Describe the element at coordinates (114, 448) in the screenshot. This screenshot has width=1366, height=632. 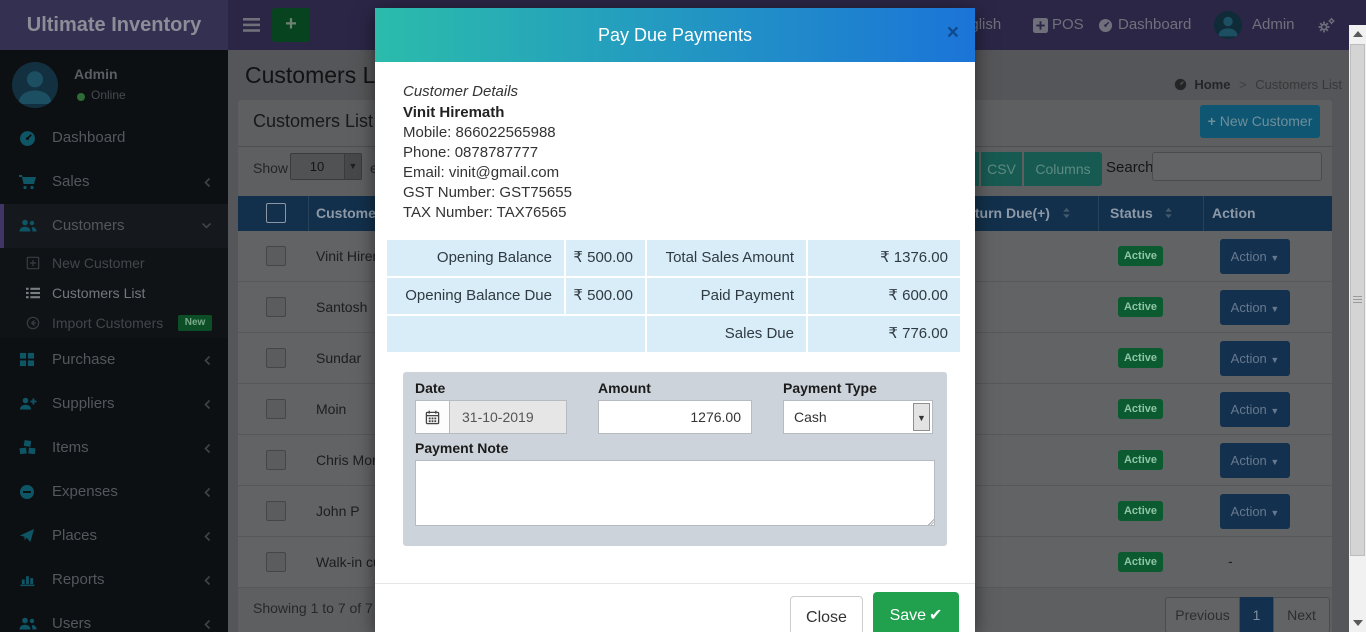
I see `sidebar-item-items: Items` at that location.